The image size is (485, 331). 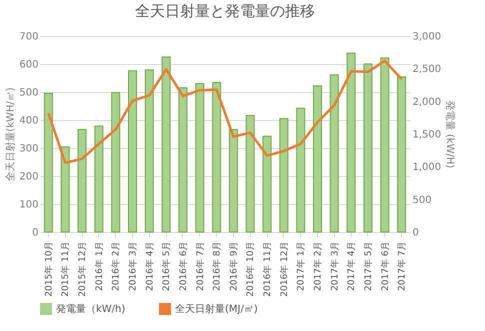 What do you see at coordinates (422, 200) in the screenshot?
I see `y2-tick-label: 500` at bounding box center [422, 200].